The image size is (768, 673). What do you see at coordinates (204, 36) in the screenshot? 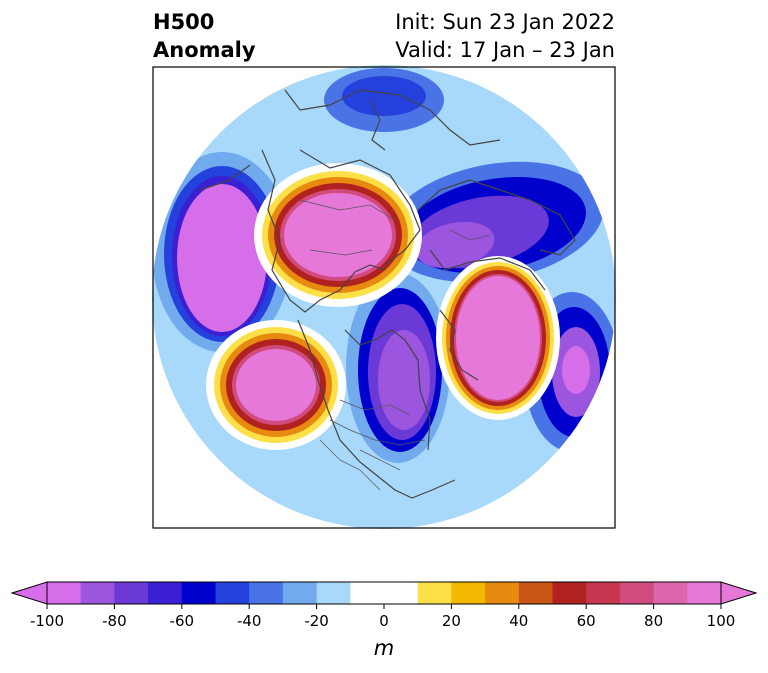
I see `map-title: H500 Anomaly` at bounding box center [204, 36].